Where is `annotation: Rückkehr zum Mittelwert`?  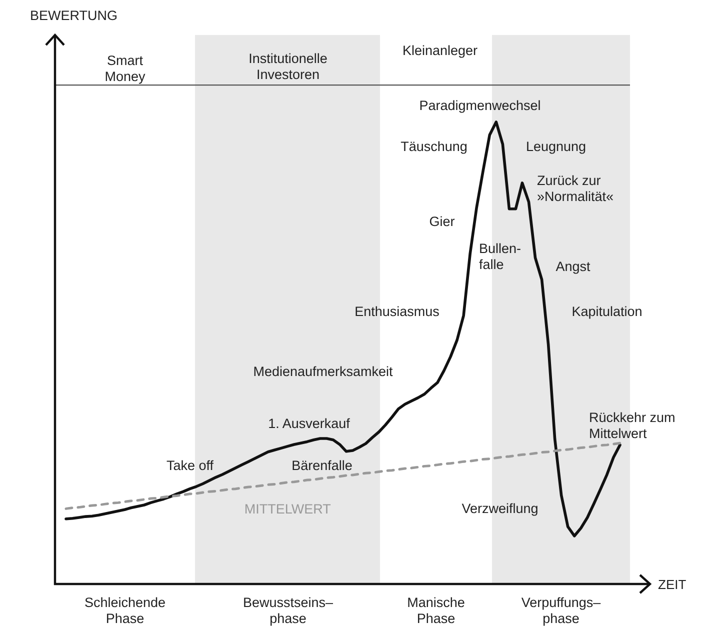 annotation: Rückkehr zum Mittelwert is located at coordinates (632, 425).